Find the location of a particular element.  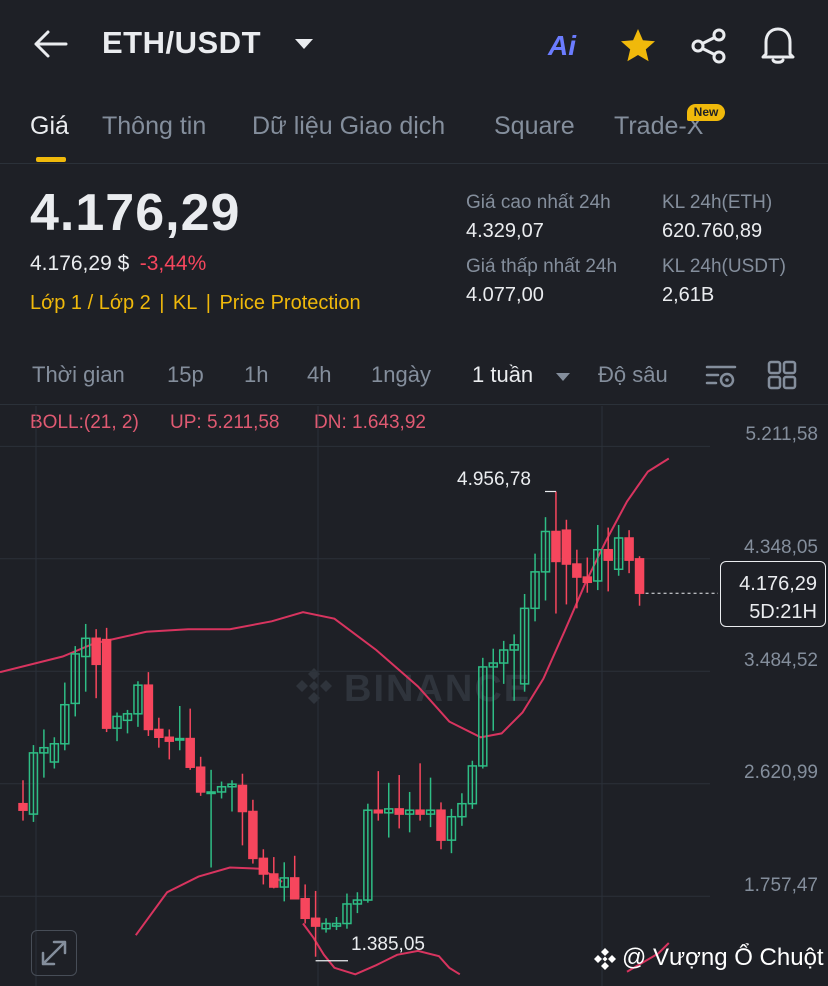

tab-square: Square is located at coordinates (534, 126).